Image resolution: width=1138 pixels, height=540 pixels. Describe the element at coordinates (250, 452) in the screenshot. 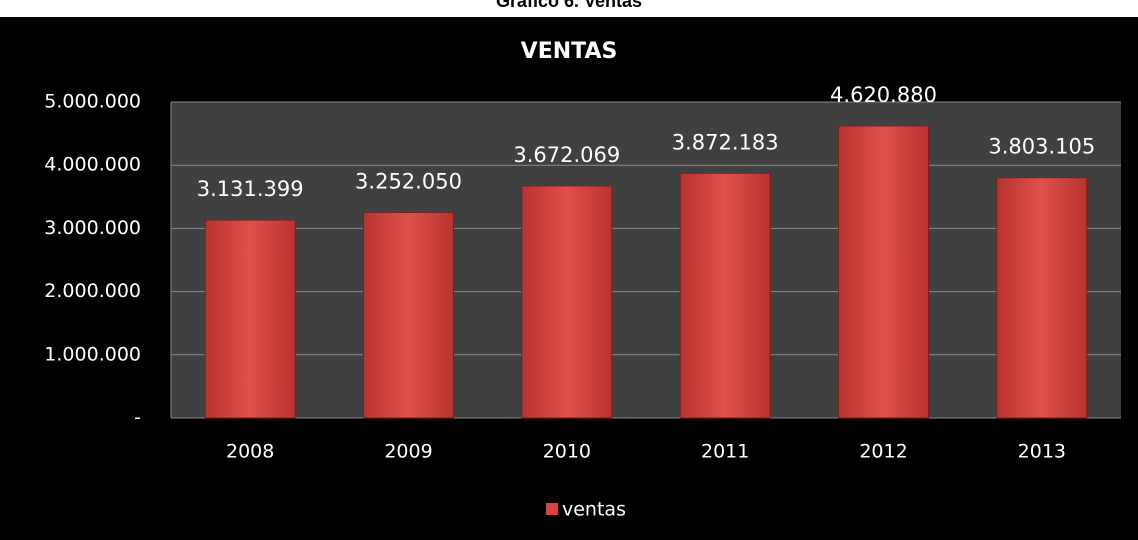

I see `x-tick-label: 2008` at that location.